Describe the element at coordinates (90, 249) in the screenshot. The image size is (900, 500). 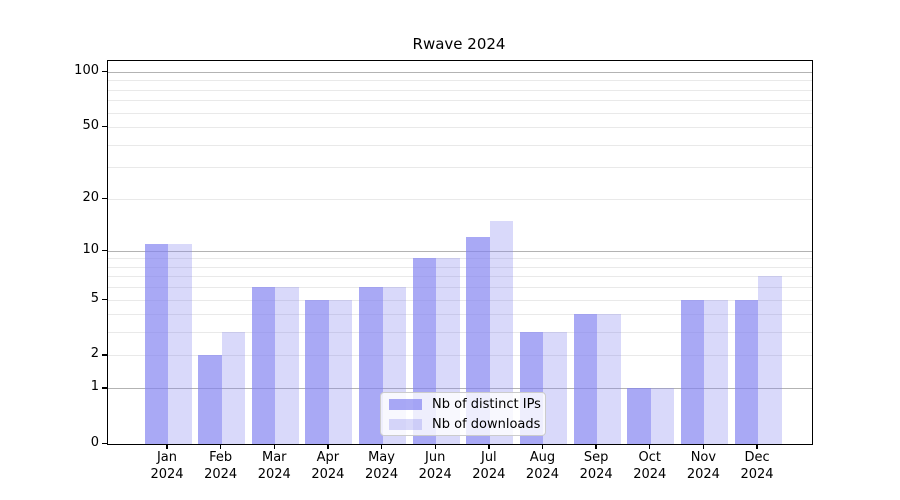
I see `y-tick-label: 10` at that location.